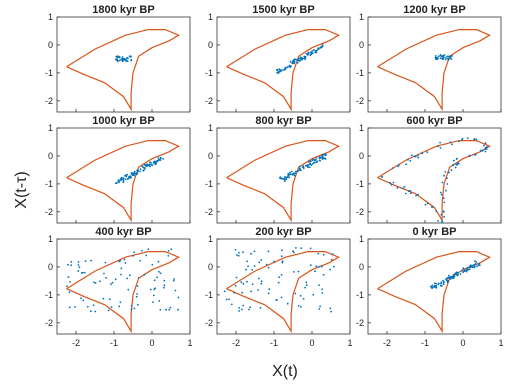 This screenshot has width=509, height=386. What do you see at coordinates (283, 121) in the screenshot?
I see `panel-title: 800 kyr BP` at bounding box center [283, 121].